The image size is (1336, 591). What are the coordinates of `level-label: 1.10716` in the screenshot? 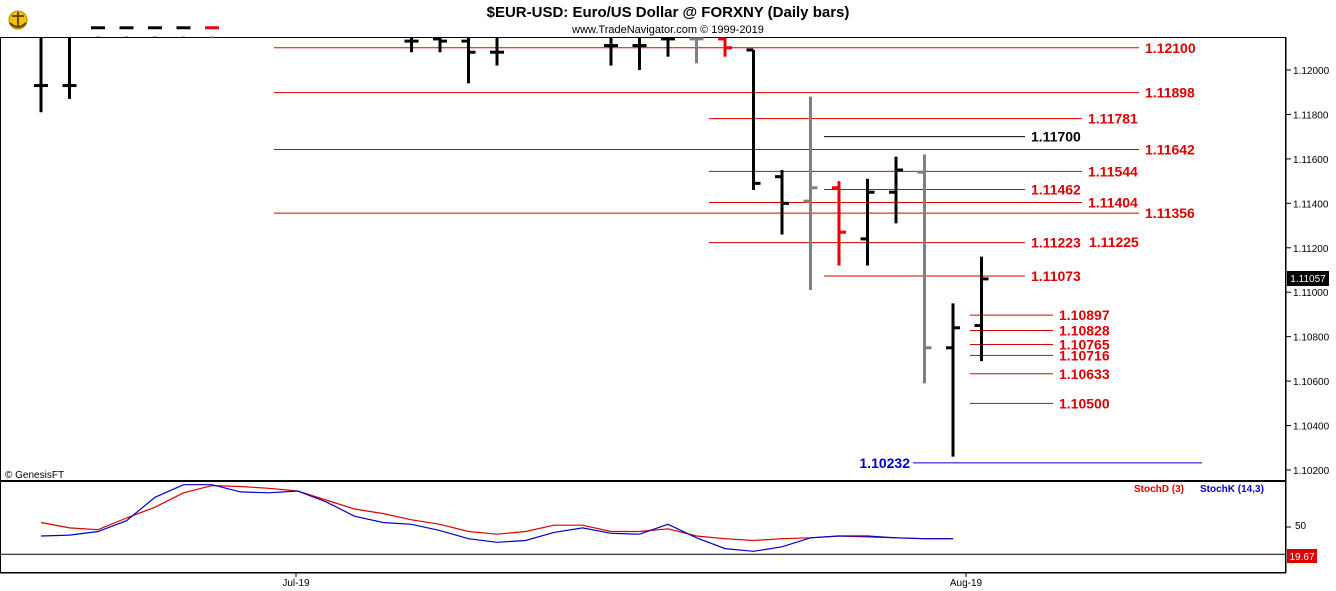 It's located at (1084, 355).